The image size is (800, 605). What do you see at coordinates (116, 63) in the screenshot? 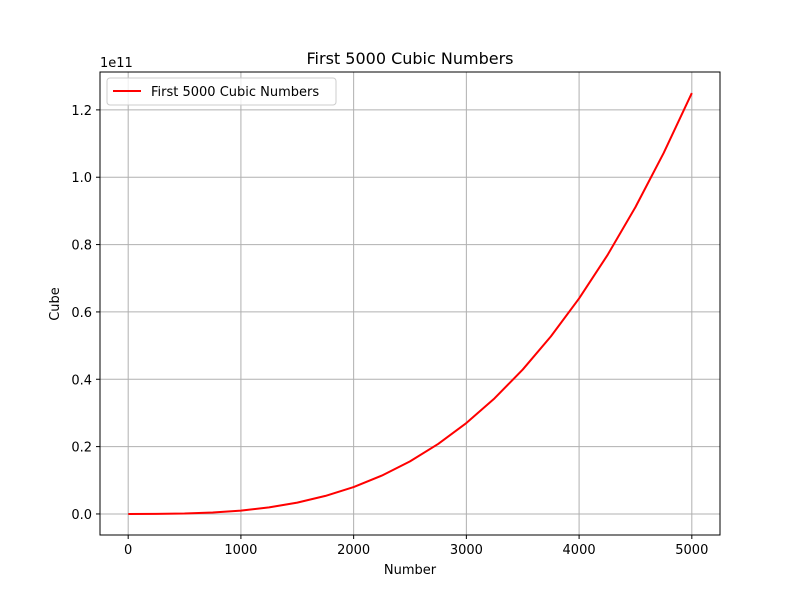
I see `y-offset-label: 1e11` at bounding box center [116, 63].